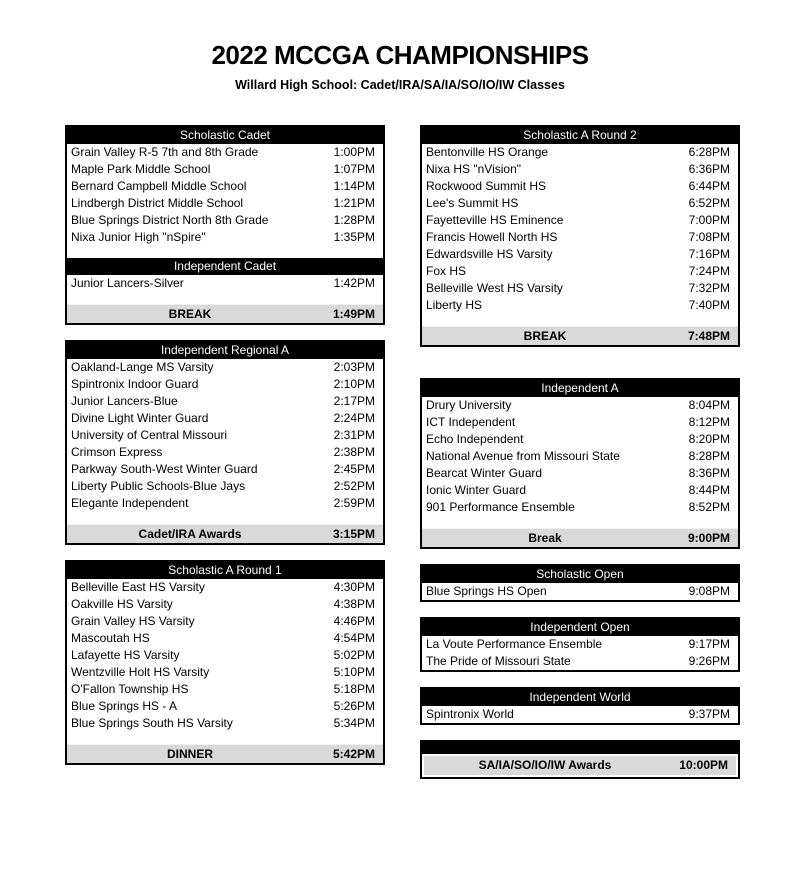  Describe the element at coordinates (523, 456) in the screenshot. I see `performer-name: National Avenue from Missouri State` at that location.